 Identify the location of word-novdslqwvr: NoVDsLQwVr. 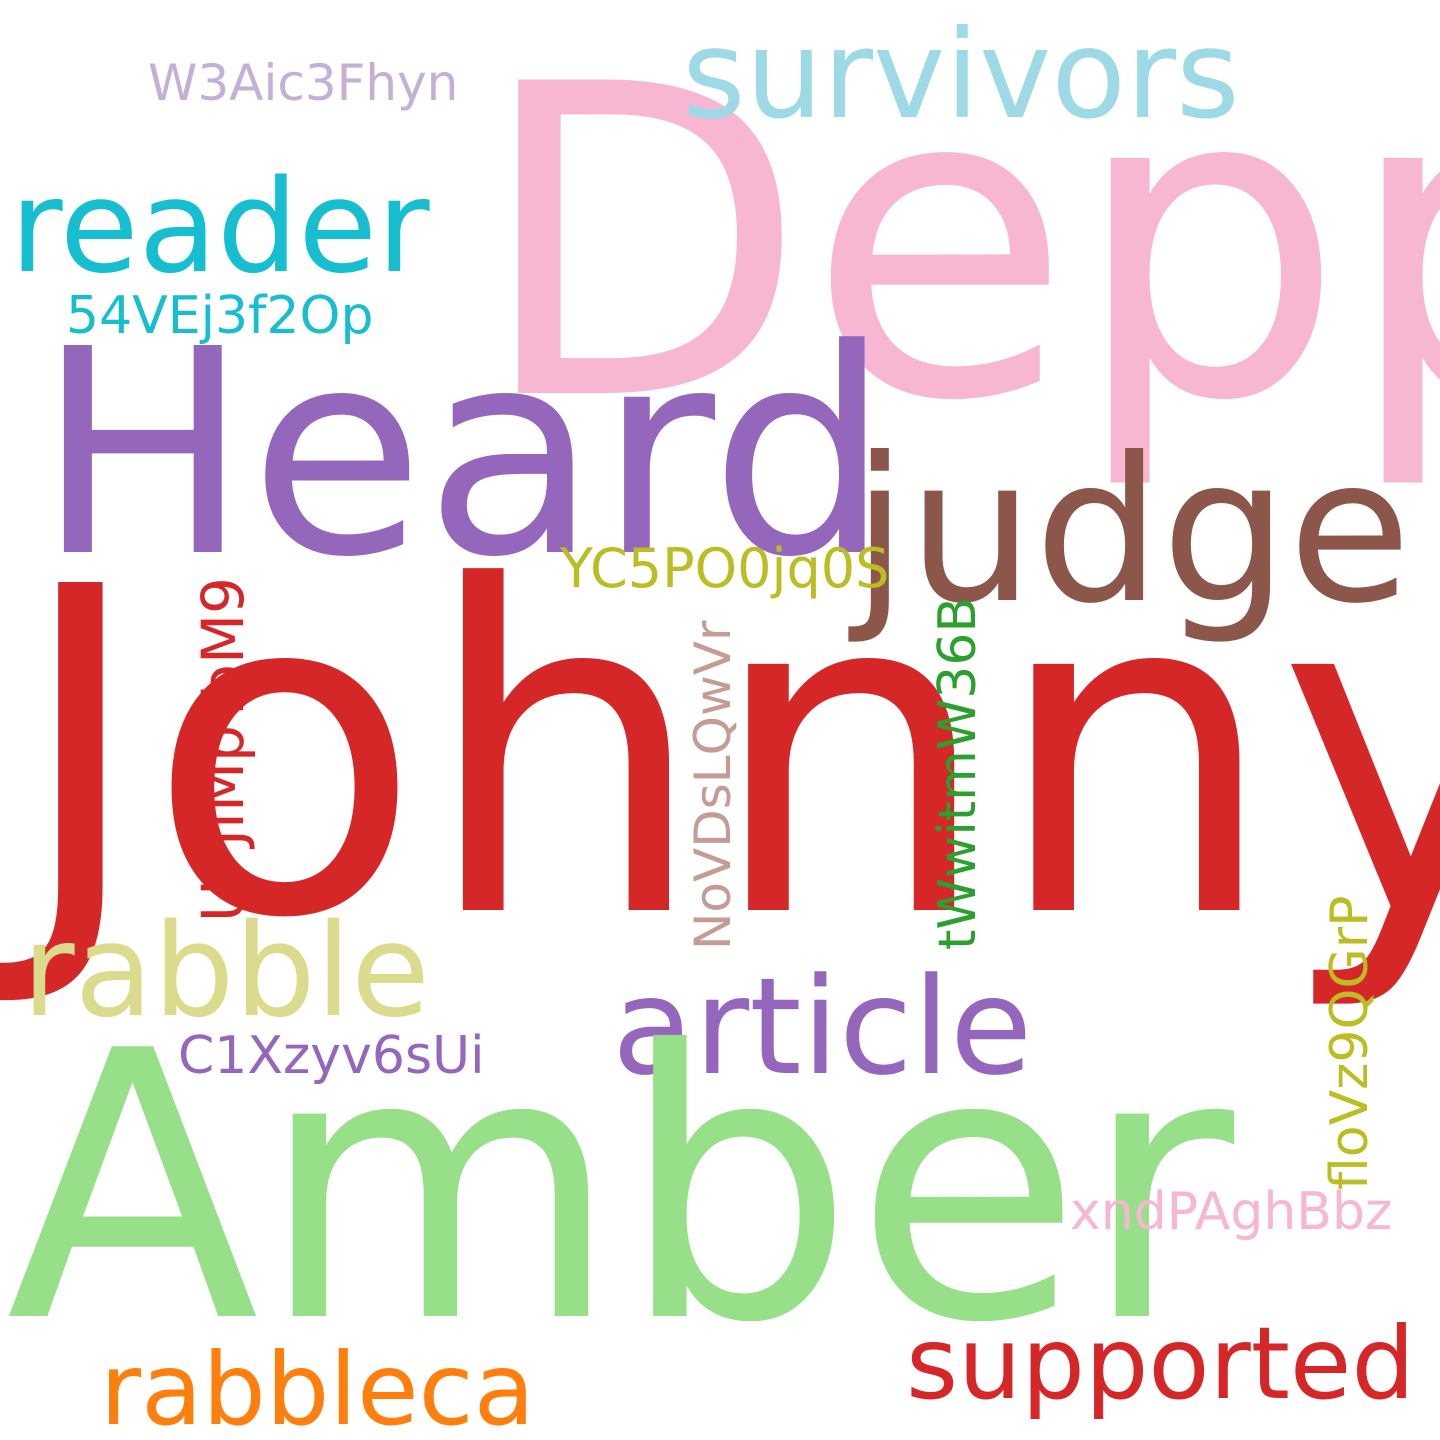
(713, 785).